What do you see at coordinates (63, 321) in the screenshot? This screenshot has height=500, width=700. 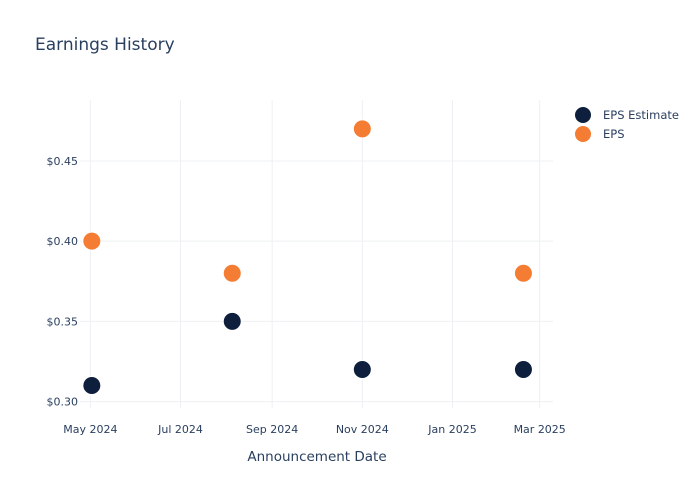 I see `y-tick-label: $0.35` at bounding box center [63, 321].